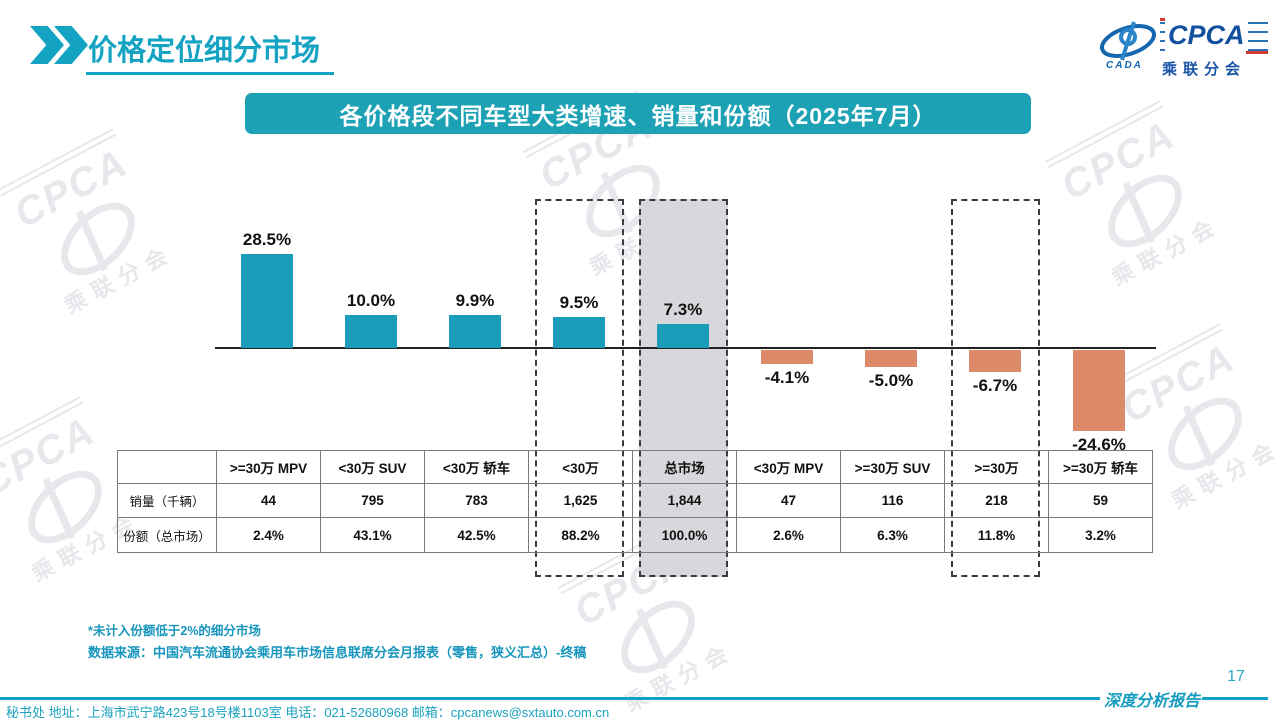 The width and height of the screenshot is (1280, 720). Describe the element at coordinates (683, 309) in the screenshot. I see `bar-value-label: 7.3%` at that location.